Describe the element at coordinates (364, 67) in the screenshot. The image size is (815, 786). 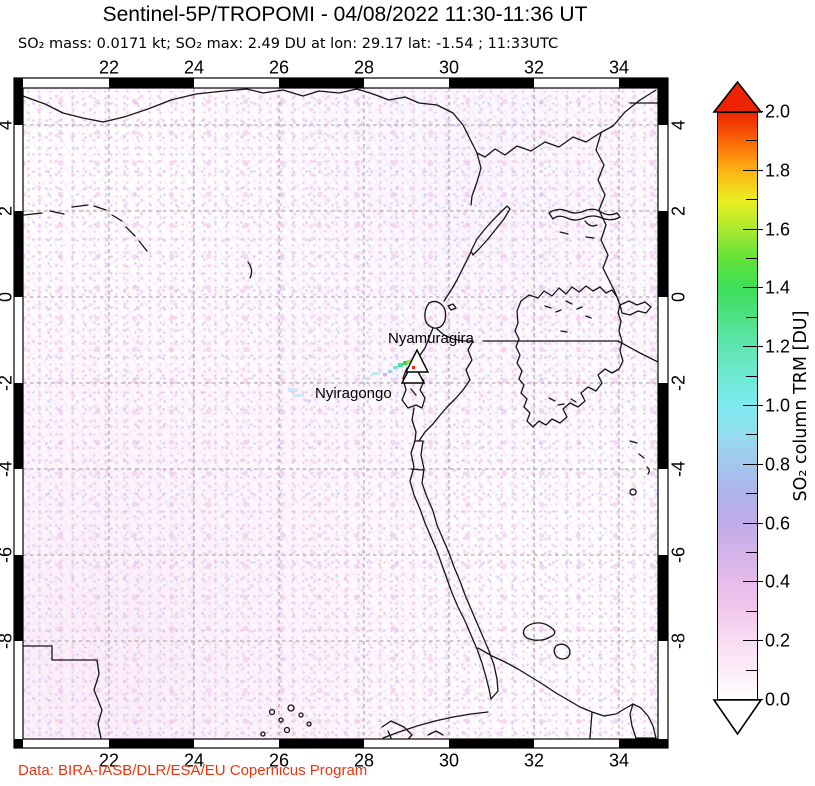
I see `lon-tick-label-top: 28` at that location.